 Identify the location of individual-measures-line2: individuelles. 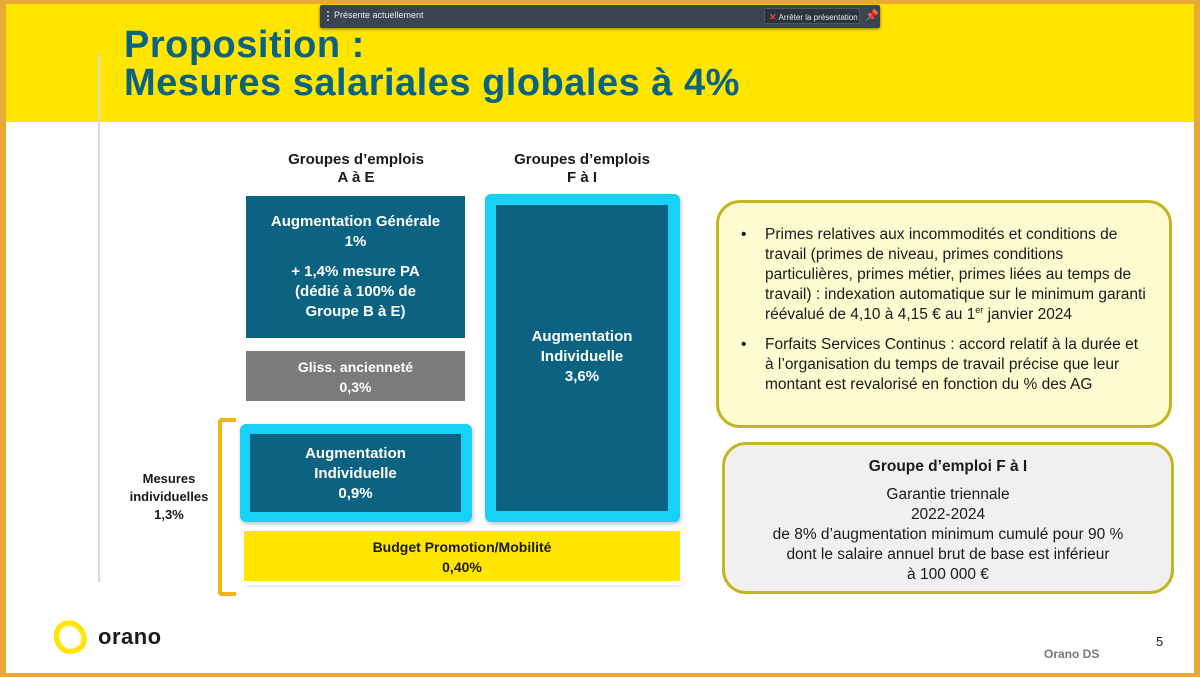
(169, 496).